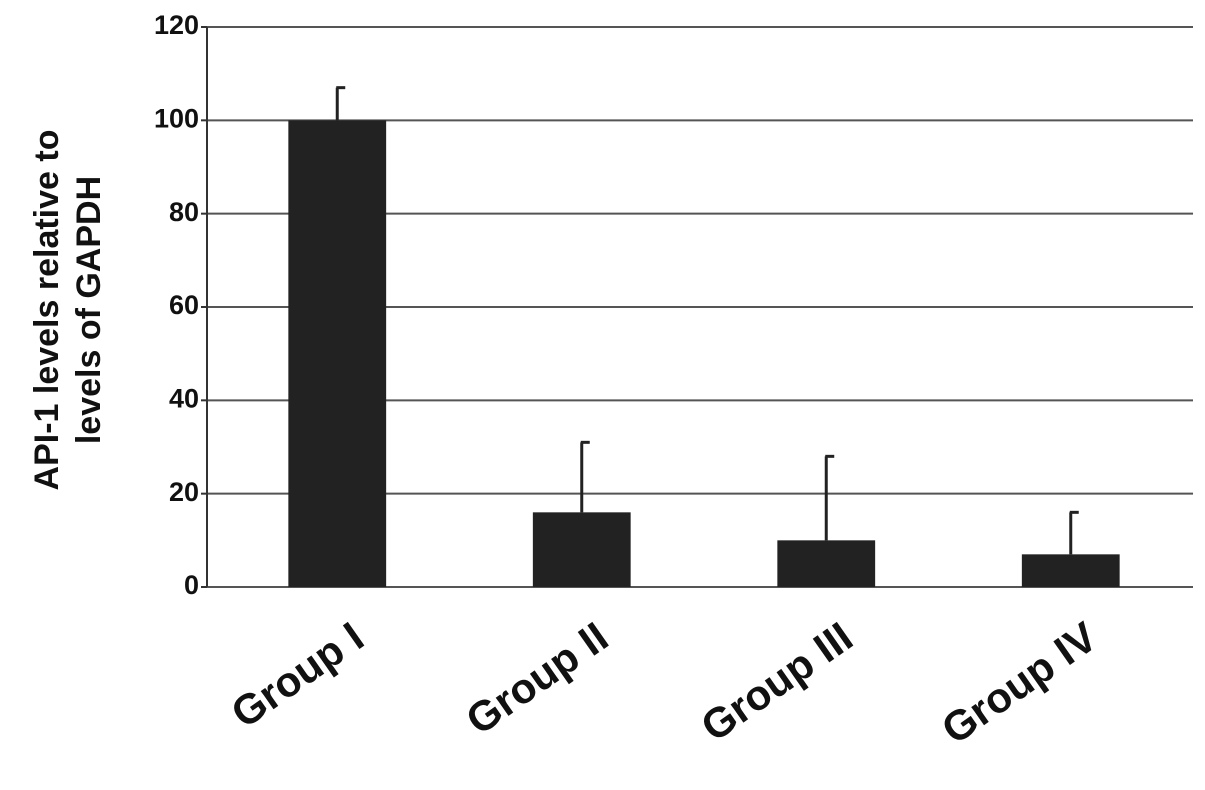 The height and width of the screenshot is (790, 1205). Describe the element at coordinates (89, 310) in the screenshot. I see `y-label-line: levels of GAPDH` at that location.